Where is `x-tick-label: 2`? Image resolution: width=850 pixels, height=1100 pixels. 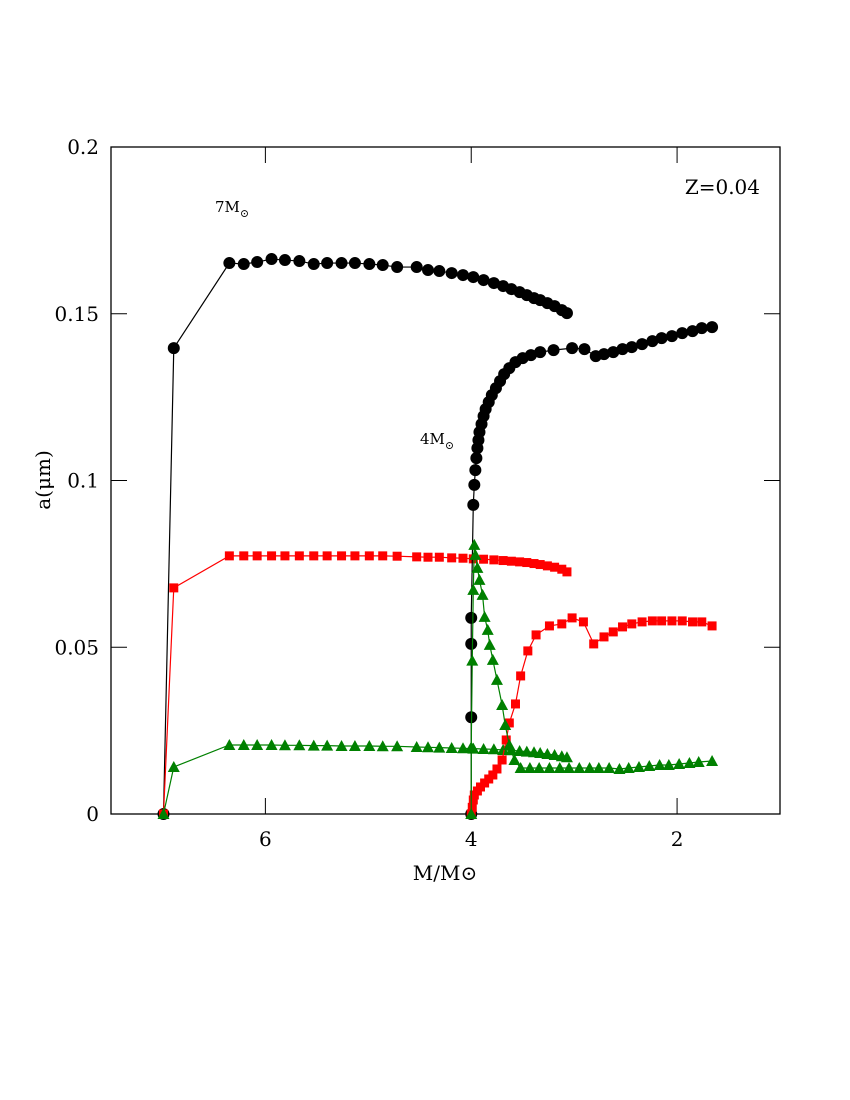 x-tick-label: 2 is located at coordinates (677, 839).